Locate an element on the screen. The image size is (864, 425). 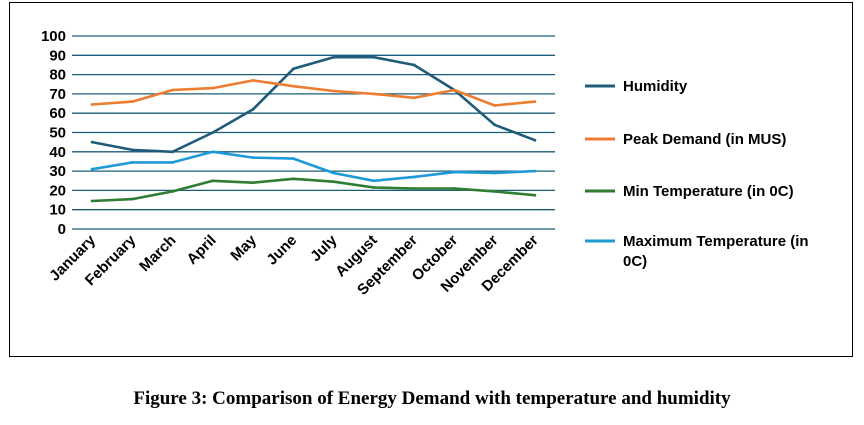
y-tick-label: 40 is located at coordinates (57, 152).